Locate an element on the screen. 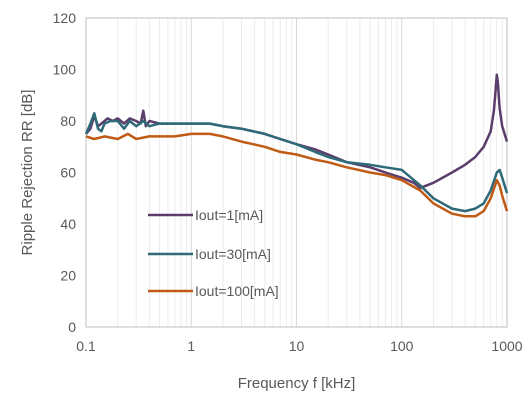 The image size is (529, 396). y-tick-label: 60 is located at coordinates (68, 173).